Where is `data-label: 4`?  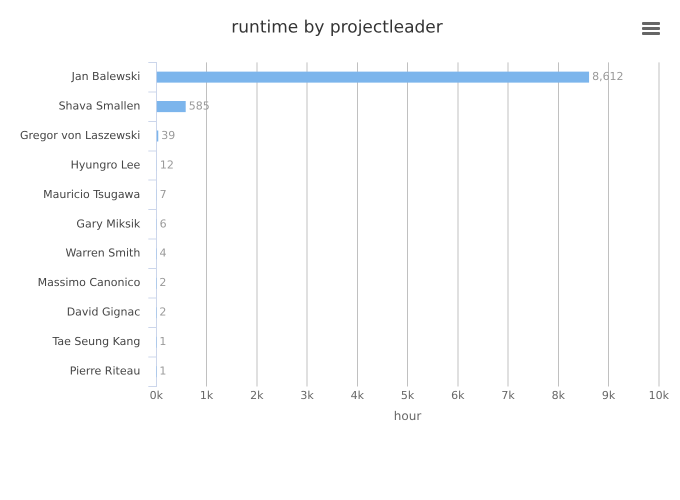
data-label: 4 is located at coordinates (163, 253).